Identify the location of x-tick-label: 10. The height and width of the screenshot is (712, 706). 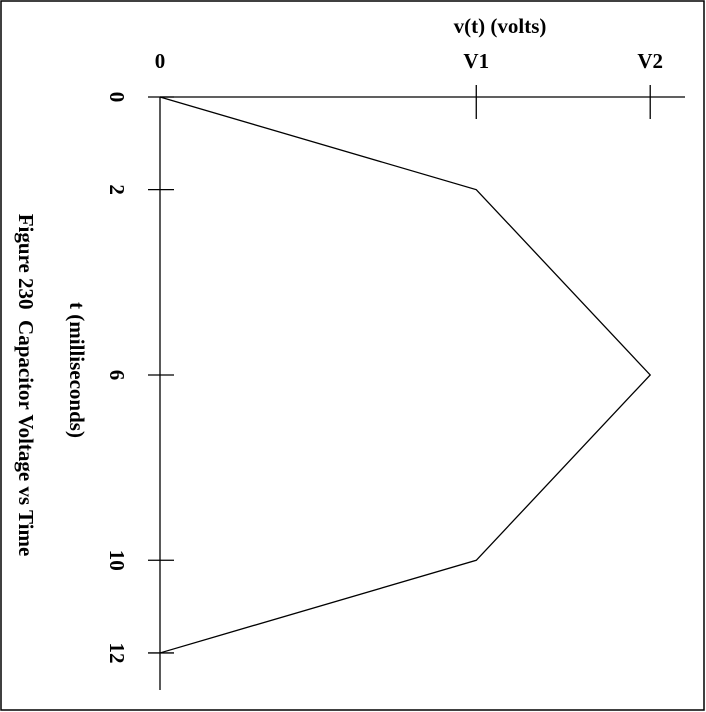
(117, 560).